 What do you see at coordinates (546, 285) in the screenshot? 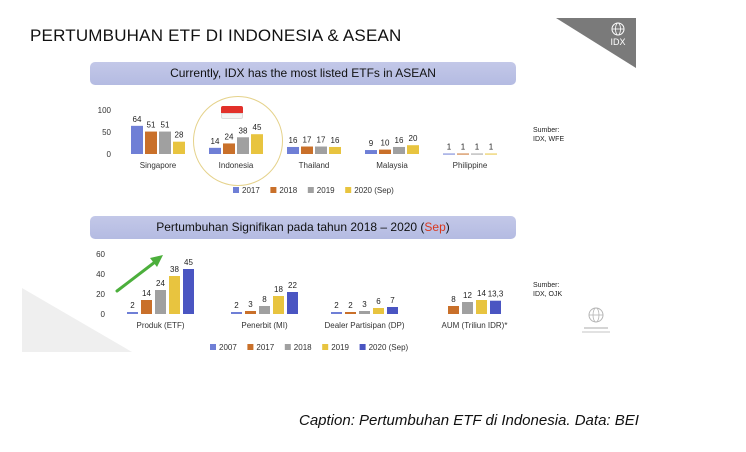
I see `bottom-source-line1: Sumber:` at bounding box center [546, 285].